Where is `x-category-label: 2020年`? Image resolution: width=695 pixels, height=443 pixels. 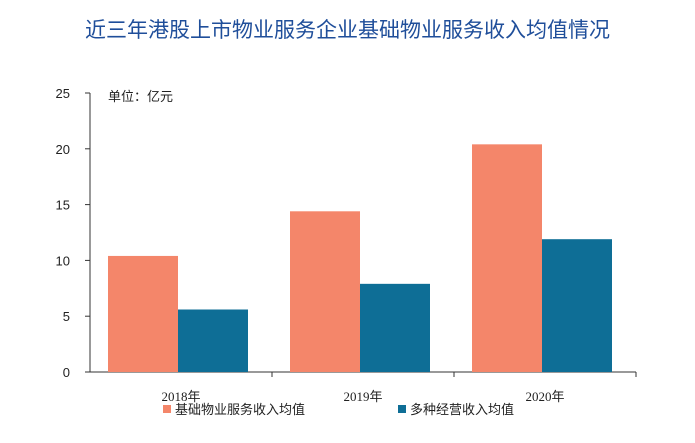
x-category-label: 2020年 is located at coordinates (544, 396).